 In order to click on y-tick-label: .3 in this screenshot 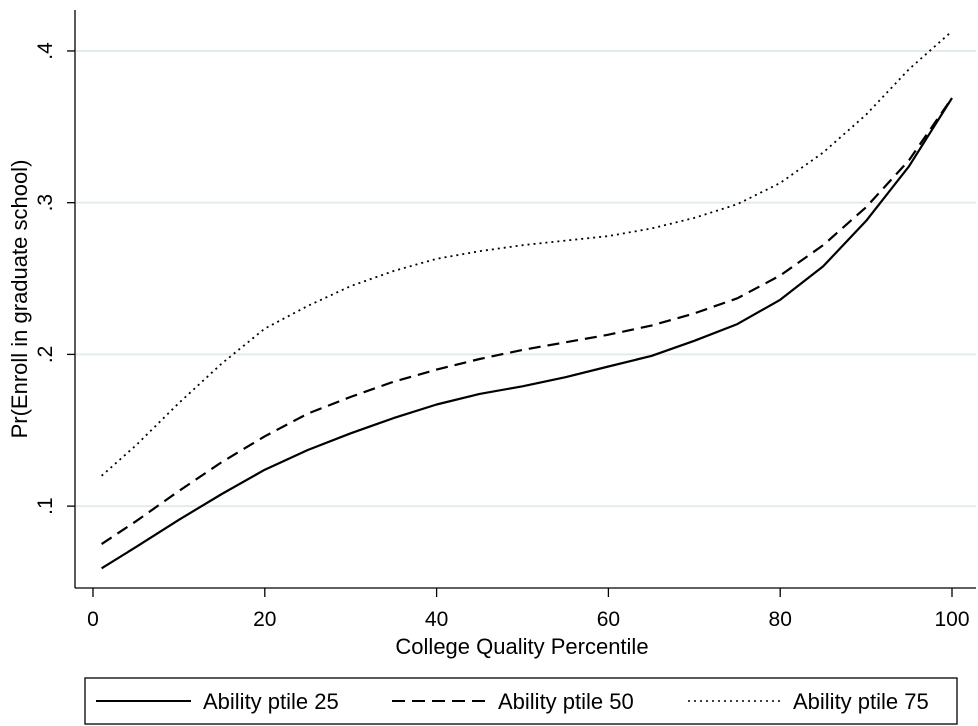, I will do `click(45, 203)`.